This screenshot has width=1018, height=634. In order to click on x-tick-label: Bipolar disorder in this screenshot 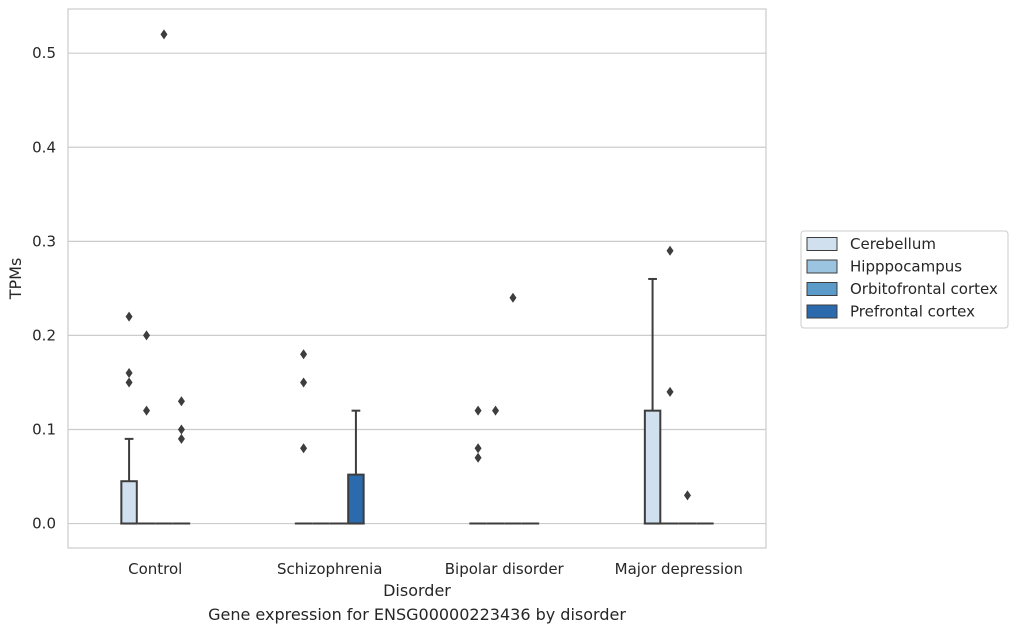, I will do `click(505, 569)`.